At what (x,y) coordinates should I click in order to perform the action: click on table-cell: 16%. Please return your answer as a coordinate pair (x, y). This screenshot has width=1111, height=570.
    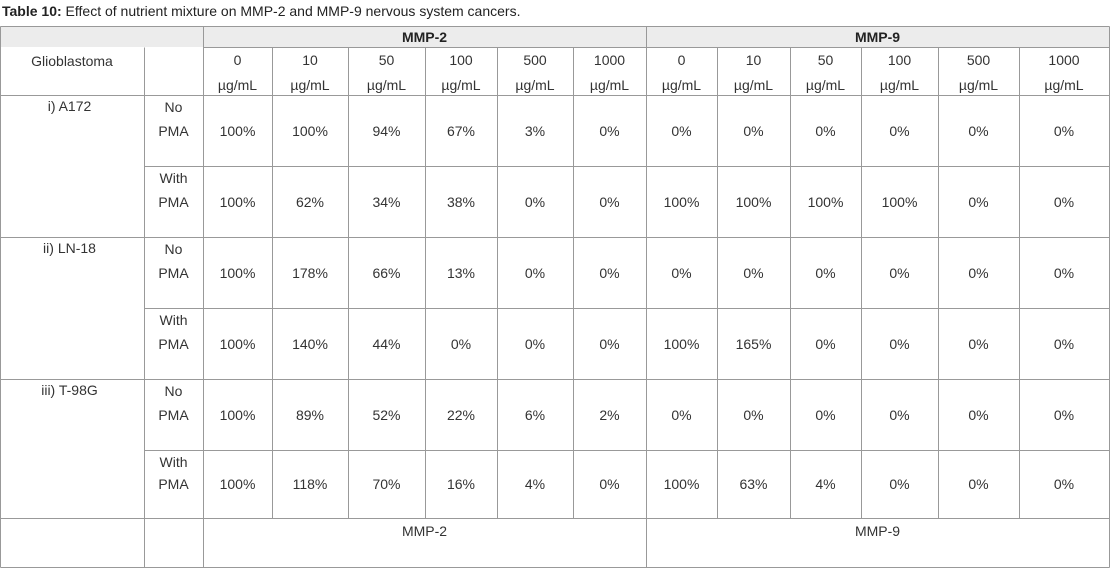
    Looking at the image, I should click on (461, 484).